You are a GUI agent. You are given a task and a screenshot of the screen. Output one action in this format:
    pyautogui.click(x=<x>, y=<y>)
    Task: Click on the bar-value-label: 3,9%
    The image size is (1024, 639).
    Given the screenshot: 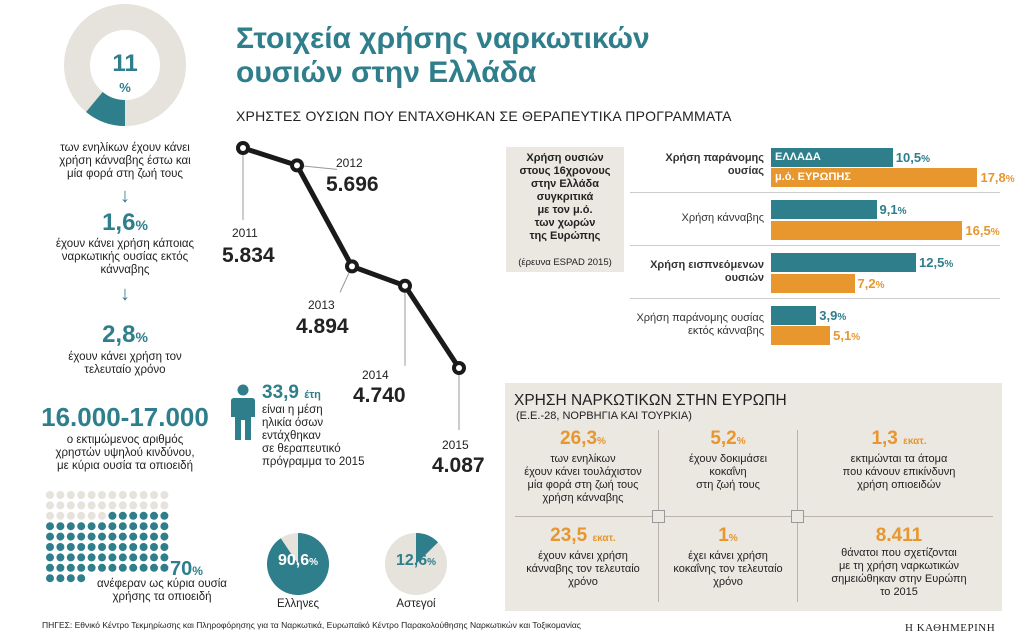 What is the action you would take?
    pyautogui.click(x=833, y=315)
    